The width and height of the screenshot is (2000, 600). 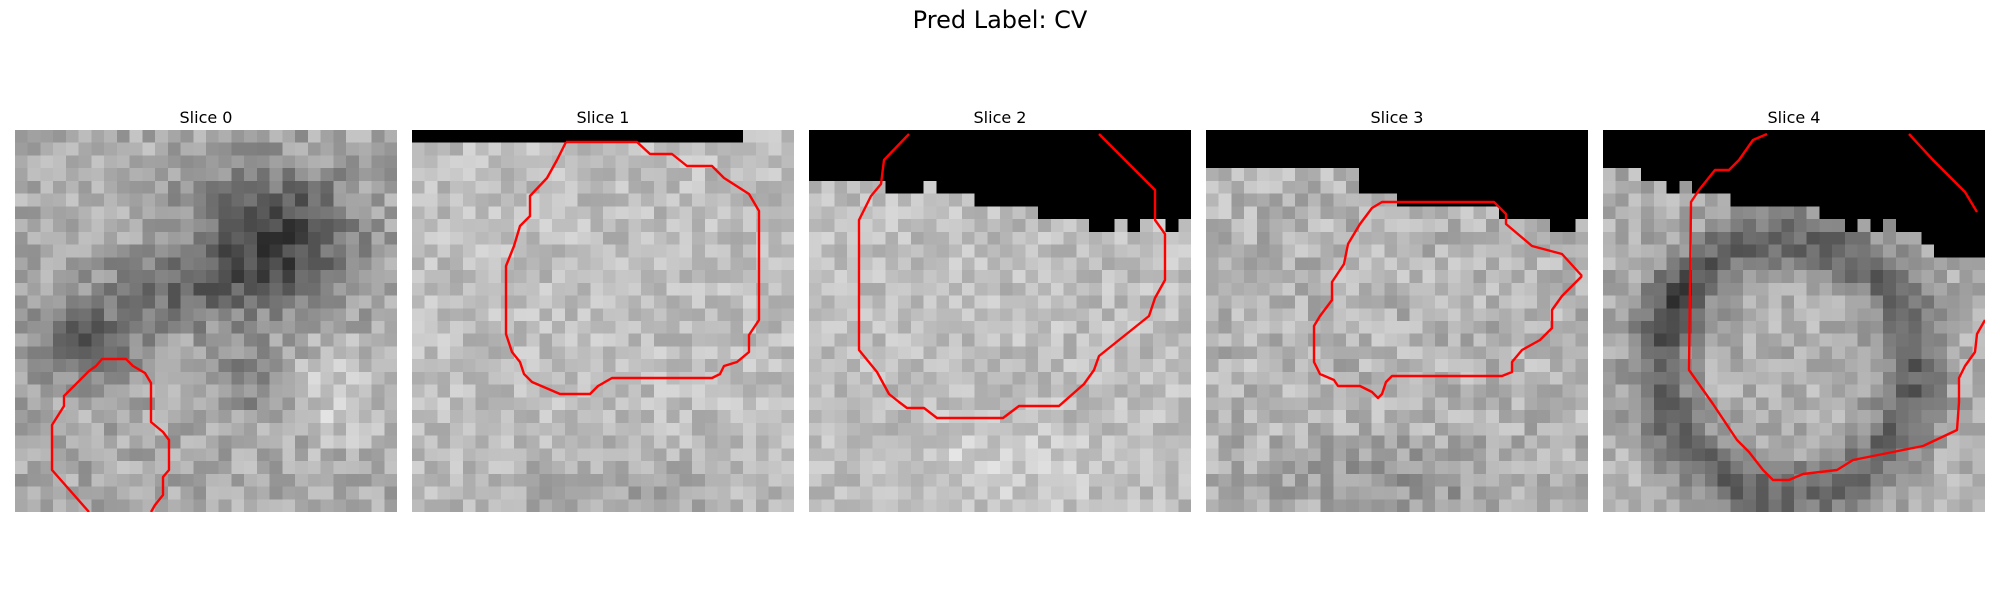 What do you see at coordinates (603, 117) in the screenshot?
I see `slice-title: Slice 1` at bounding box center [603, 117].